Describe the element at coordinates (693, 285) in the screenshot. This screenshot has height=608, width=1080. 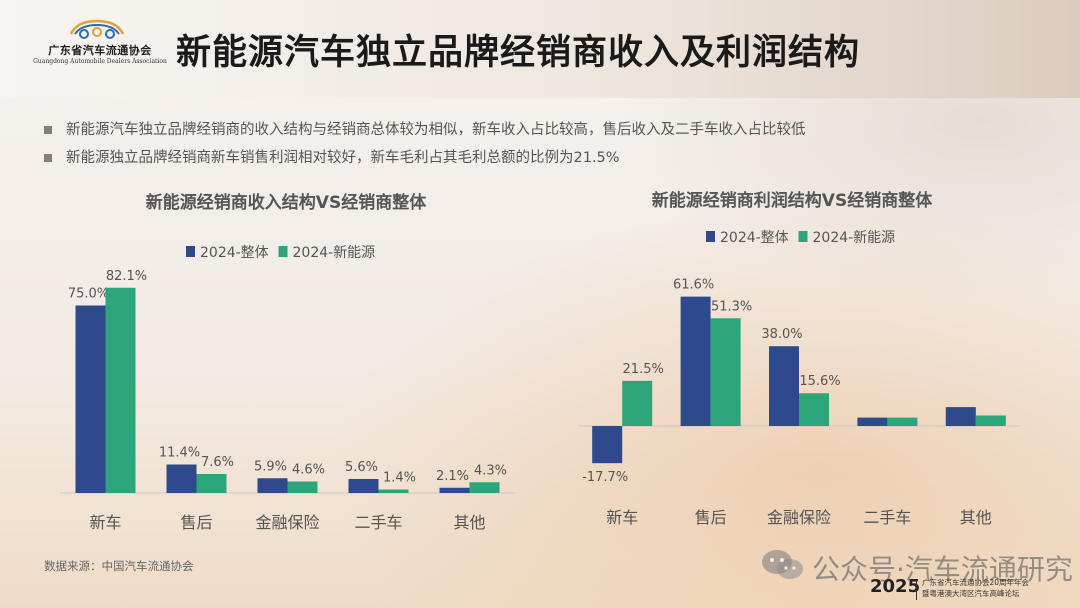
I see `data-label: 61.6%` at that location.